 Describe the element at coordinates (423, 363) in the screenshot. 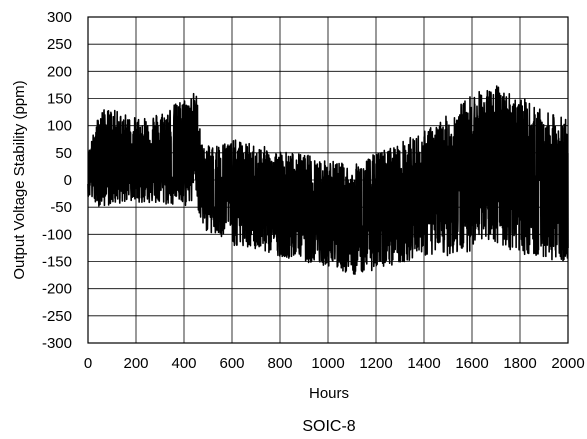

I see `x-tick-label: 1400` at that location.